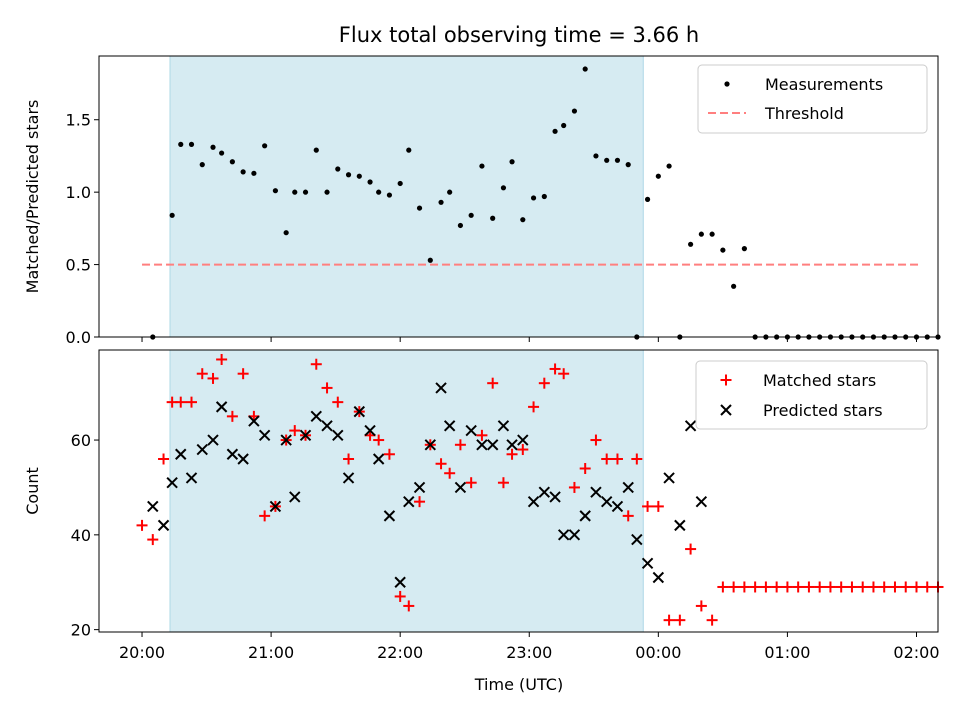 This screenshot has height=720, width=960. I want to click on top-x-axis, so click(529, 339).